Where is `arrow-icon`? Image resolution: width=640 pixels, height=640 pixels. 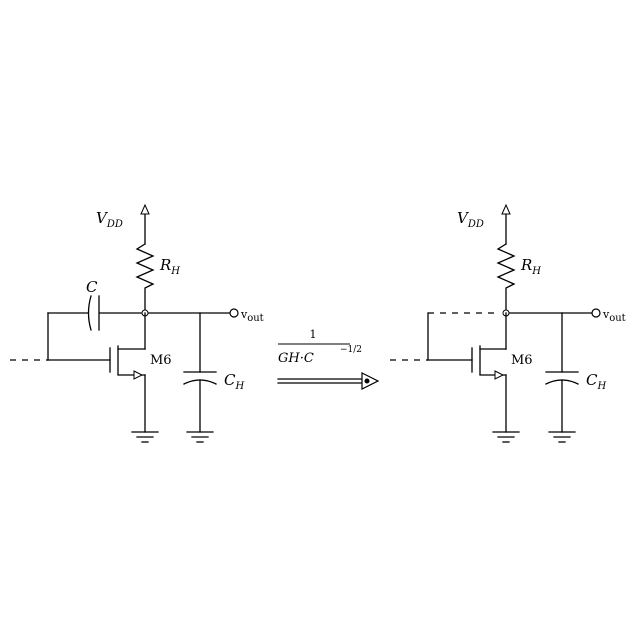
arrow-icon is located at coordinates (328, 381).